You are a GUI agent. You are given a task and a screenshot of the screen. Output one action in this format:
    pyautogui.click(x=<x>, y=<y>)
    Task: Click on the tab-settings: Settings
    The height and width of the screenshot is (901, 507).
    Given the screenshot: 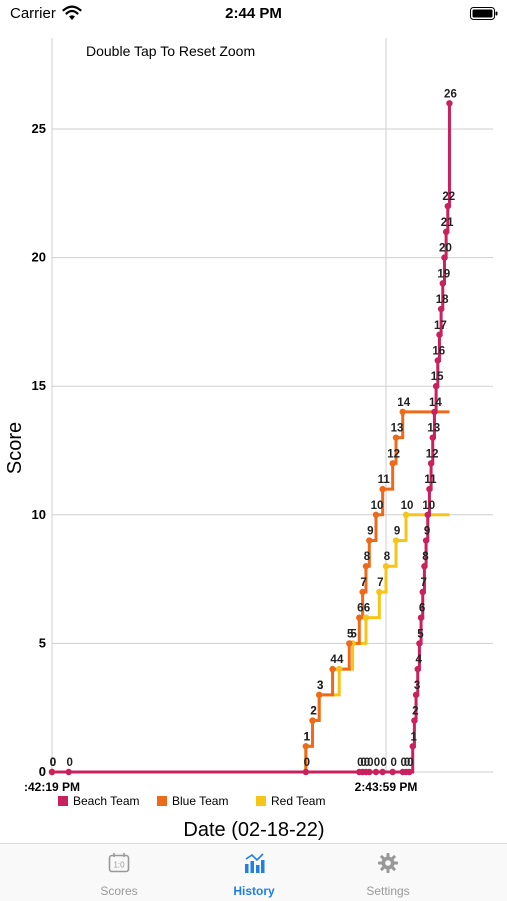 What is the action you would take?
    pyautogui.click(x=388, y=872)
    